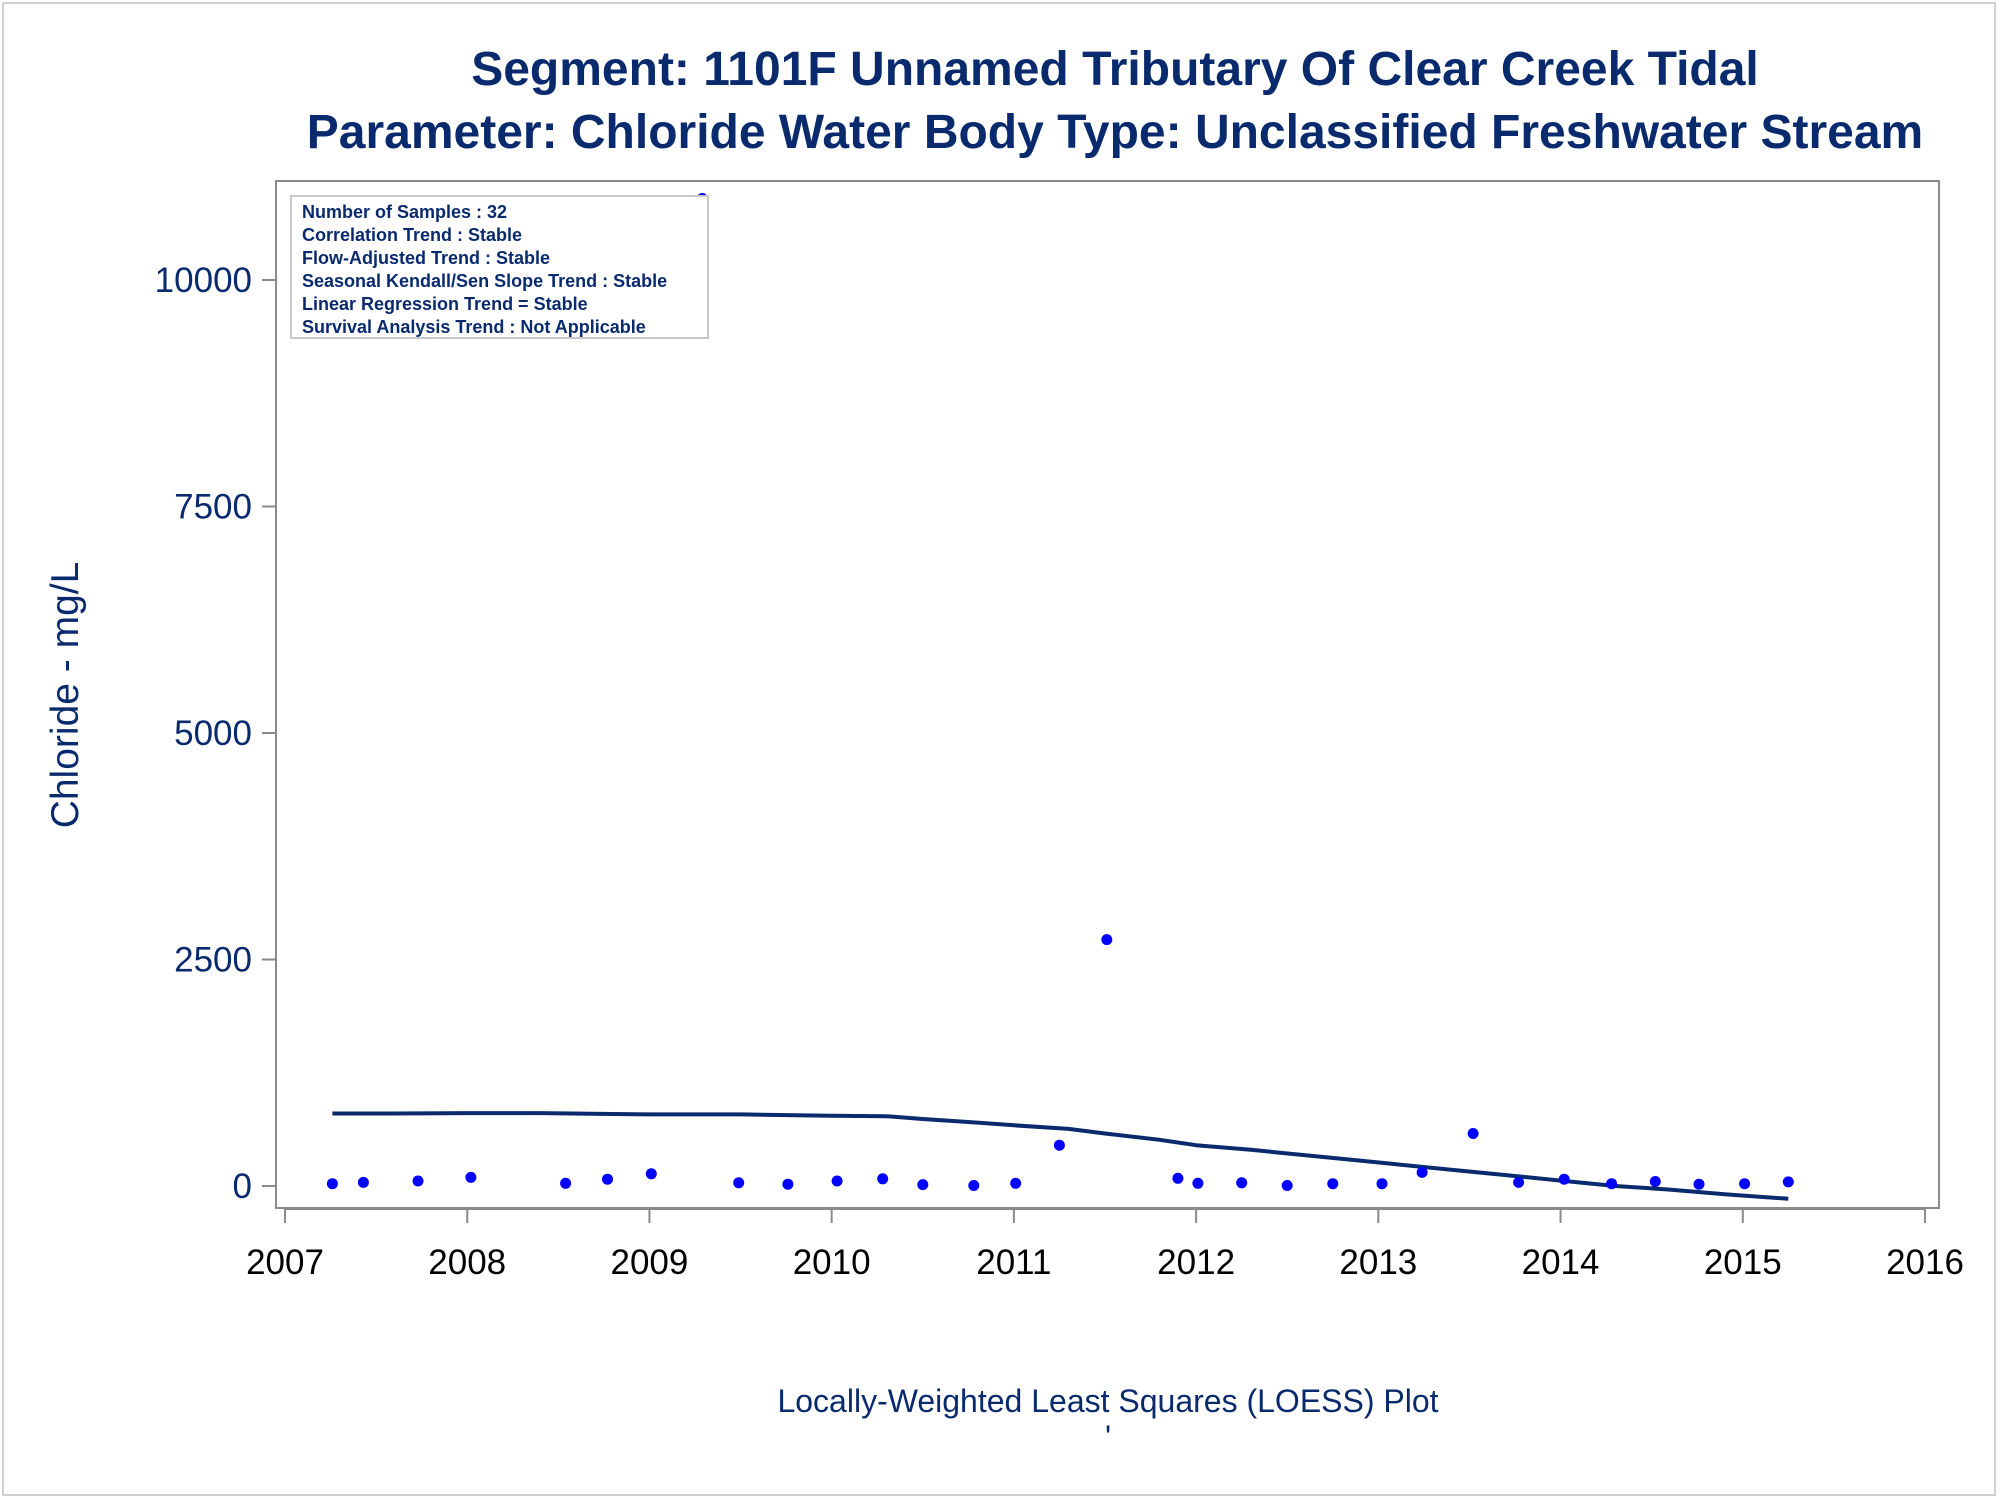  I want to click on x-tick-label: 2011, so click(1013, 1262).